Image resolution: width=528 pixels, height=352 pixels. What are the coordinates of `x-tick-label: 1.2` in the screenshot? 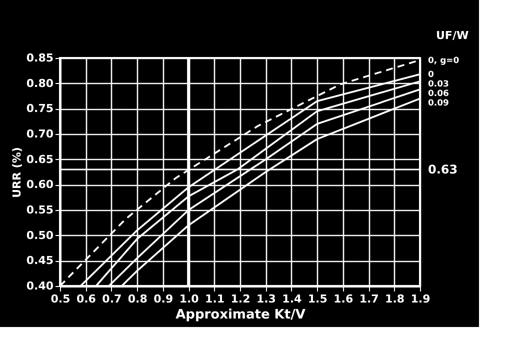 It's located at (240, 299).